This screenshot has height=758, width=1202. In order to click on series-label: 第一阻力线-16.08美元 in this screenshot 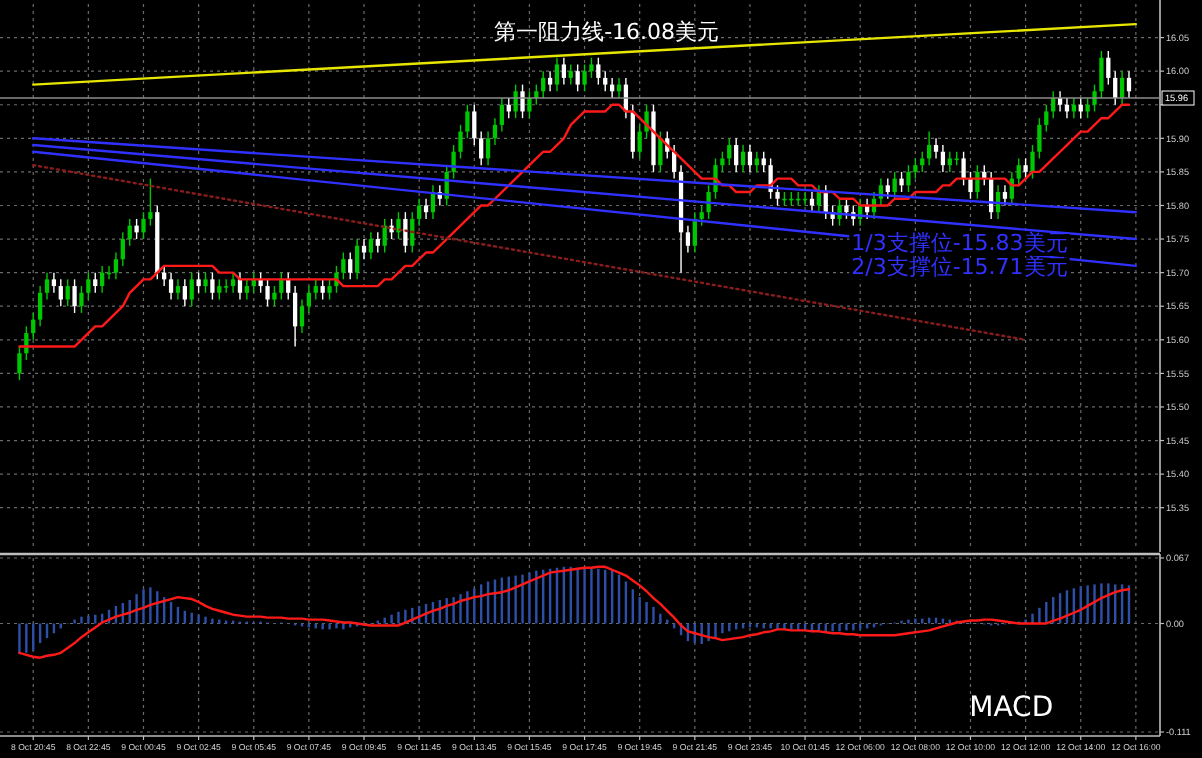, I will do `click(607, 32)`.